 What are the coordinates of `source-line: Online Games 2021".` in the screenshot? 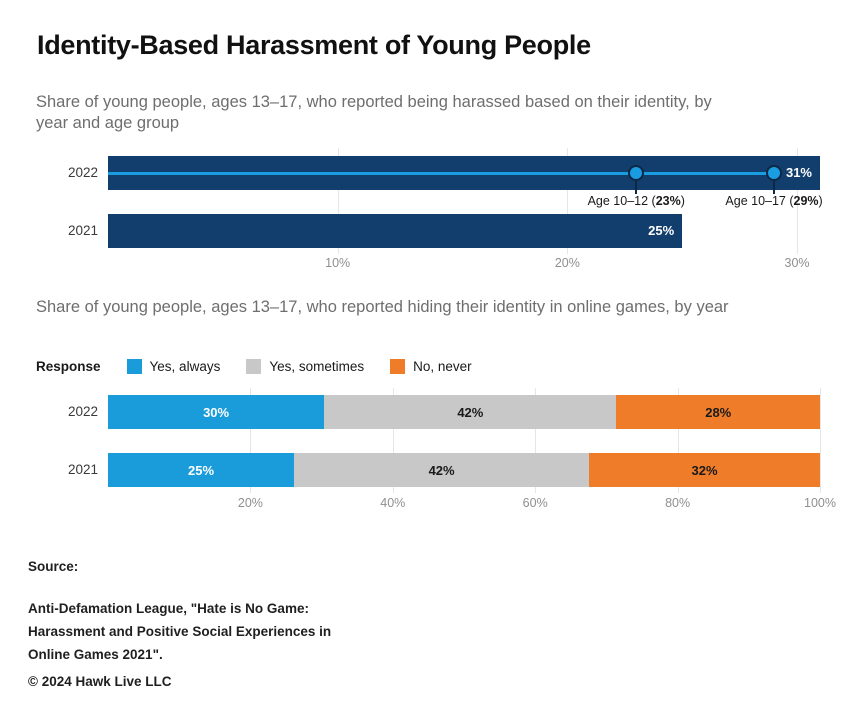 It's located at (95, 654).